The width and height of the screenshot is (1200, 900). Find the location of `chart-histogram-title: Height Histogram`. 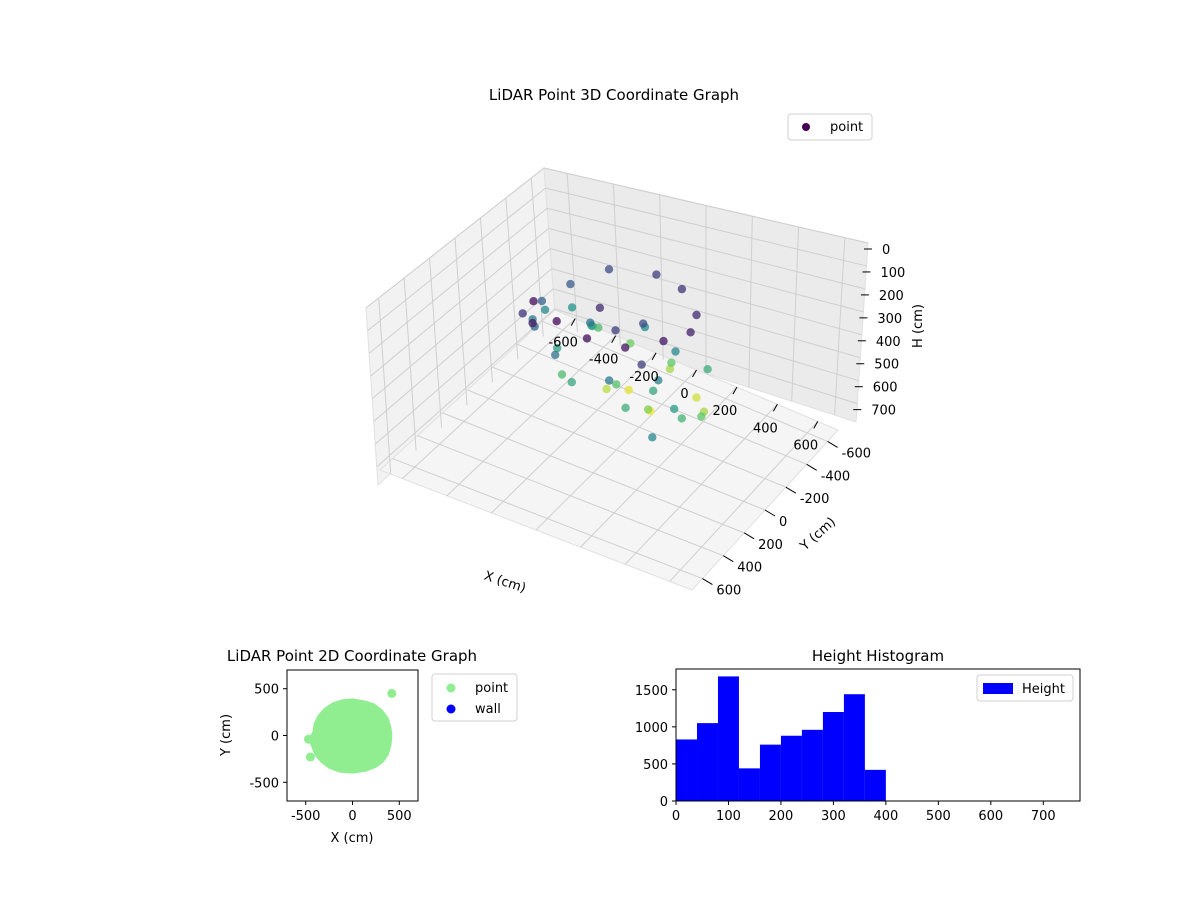

chart-histogram-title: Height Histogram is located at coordinates (878, 656).